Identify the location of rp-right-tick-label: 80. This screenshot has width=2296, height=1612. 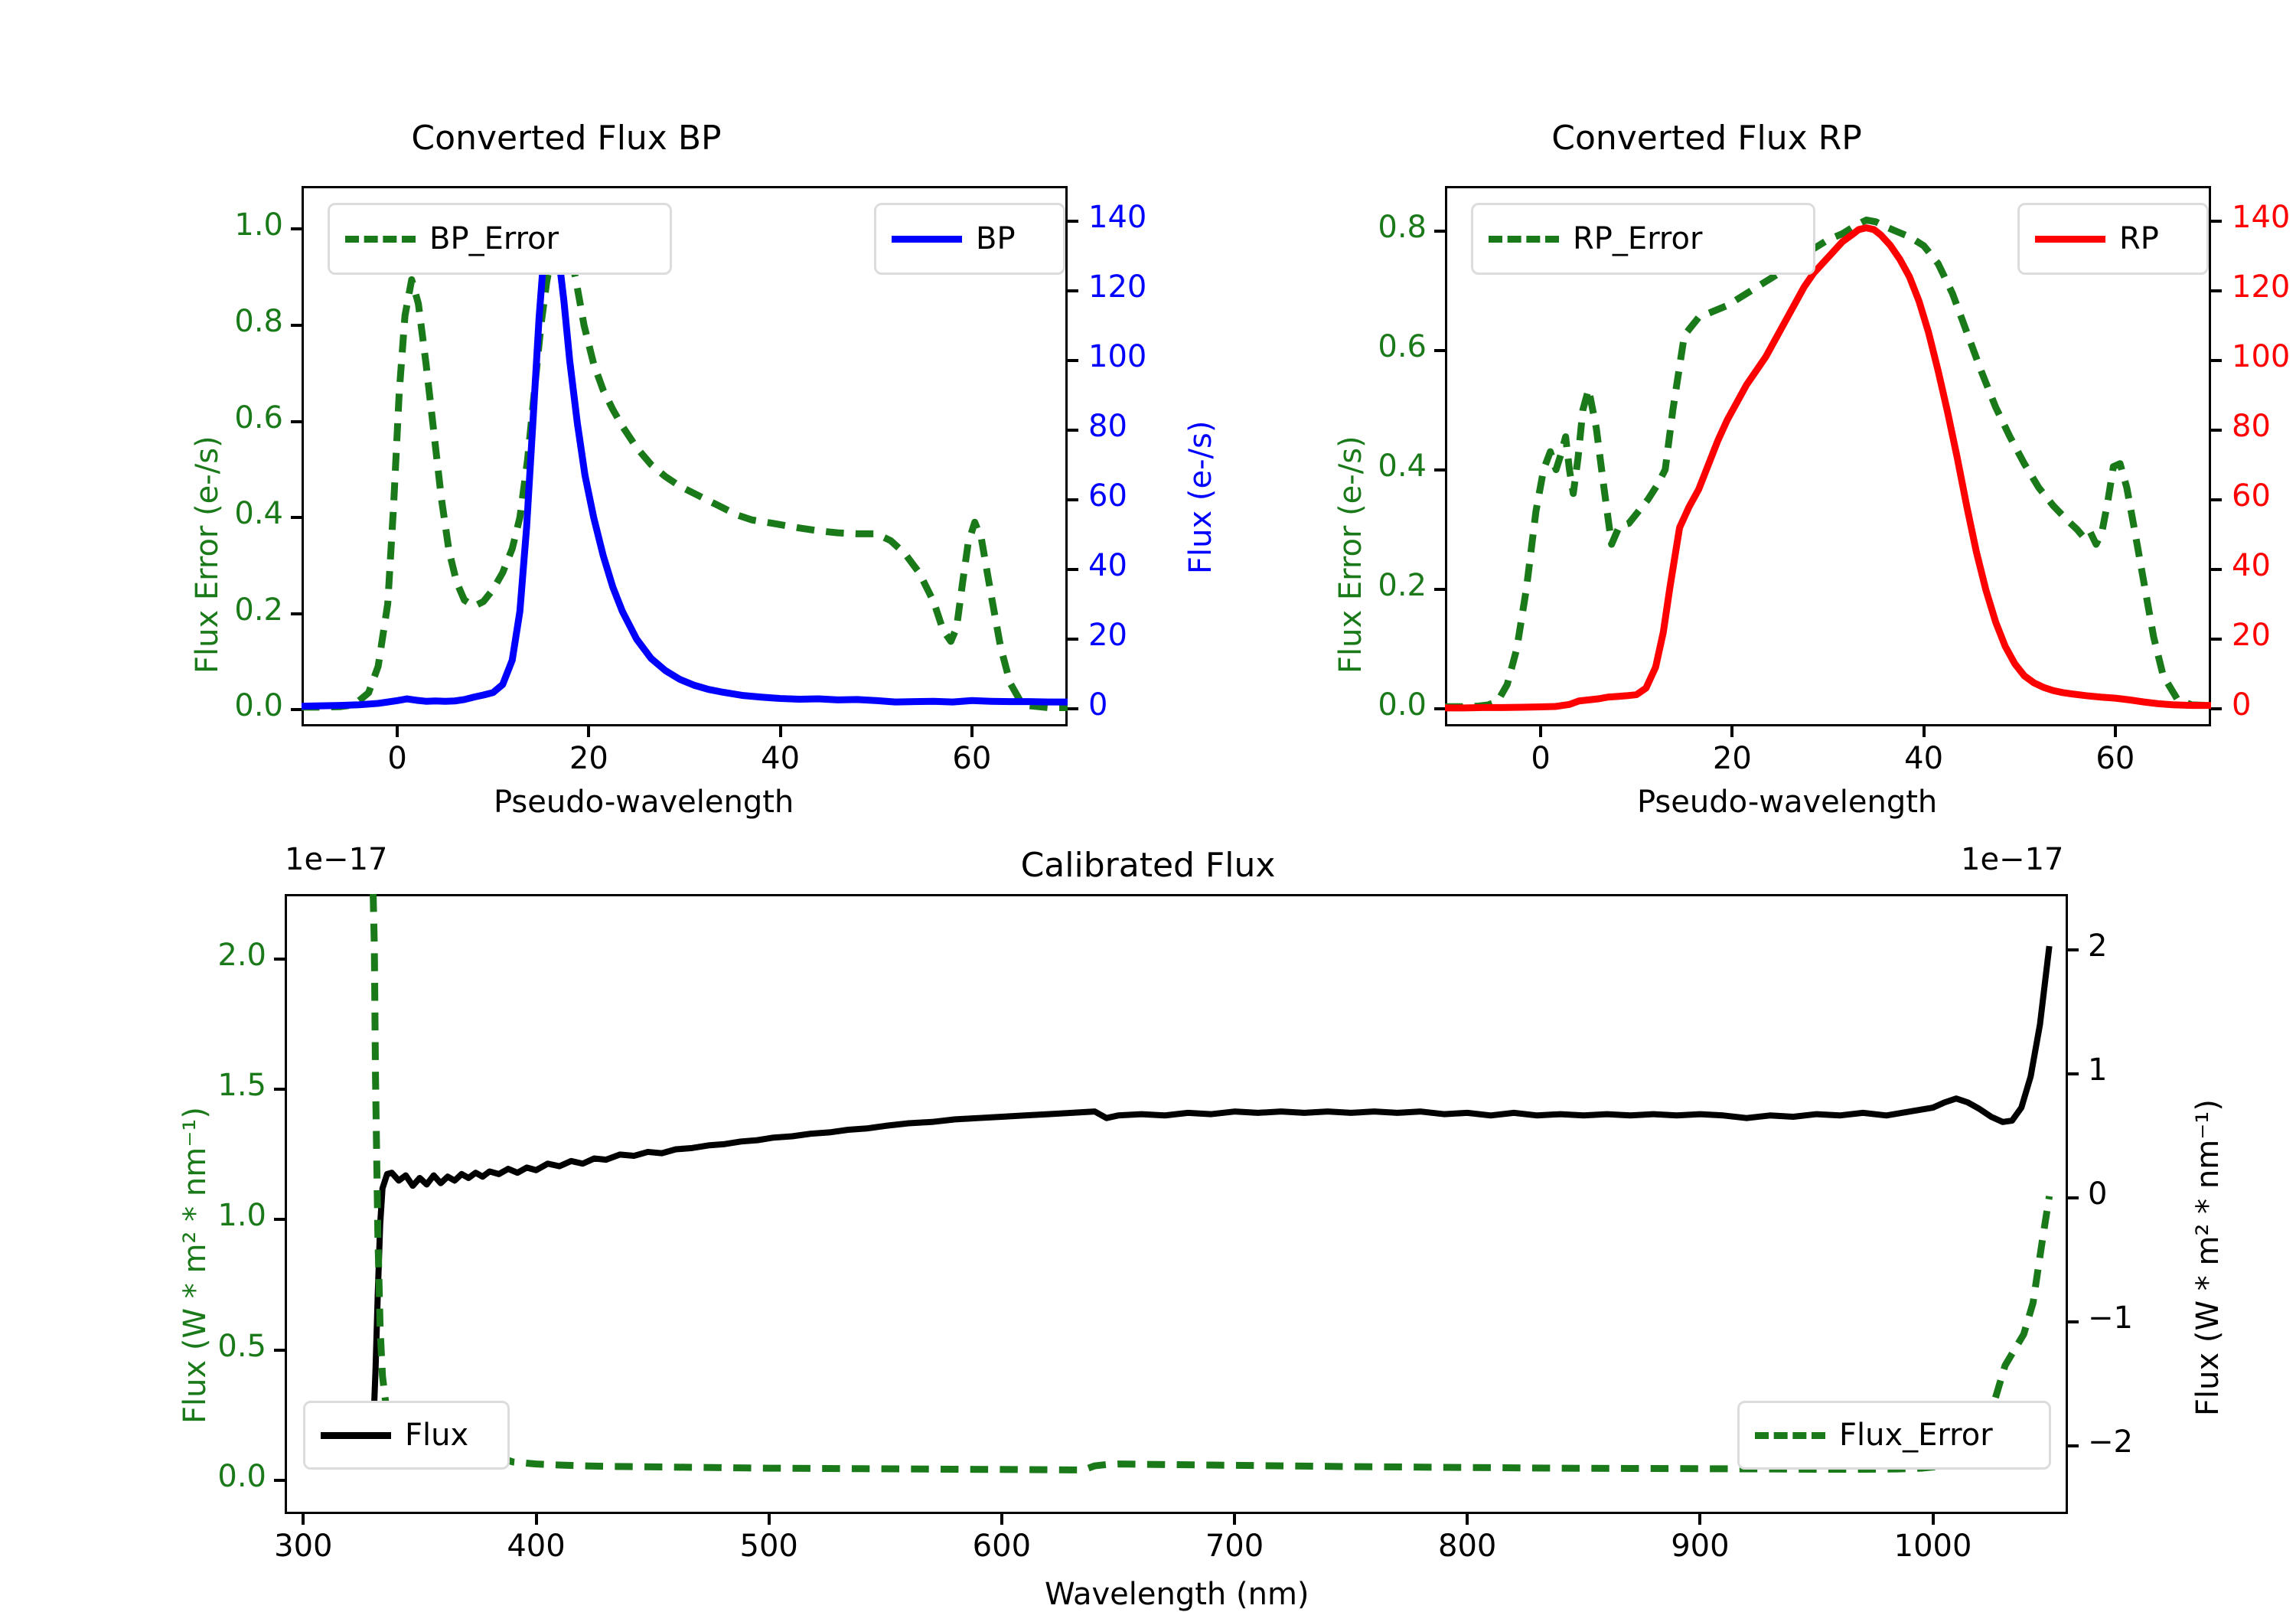
(2251, 426).